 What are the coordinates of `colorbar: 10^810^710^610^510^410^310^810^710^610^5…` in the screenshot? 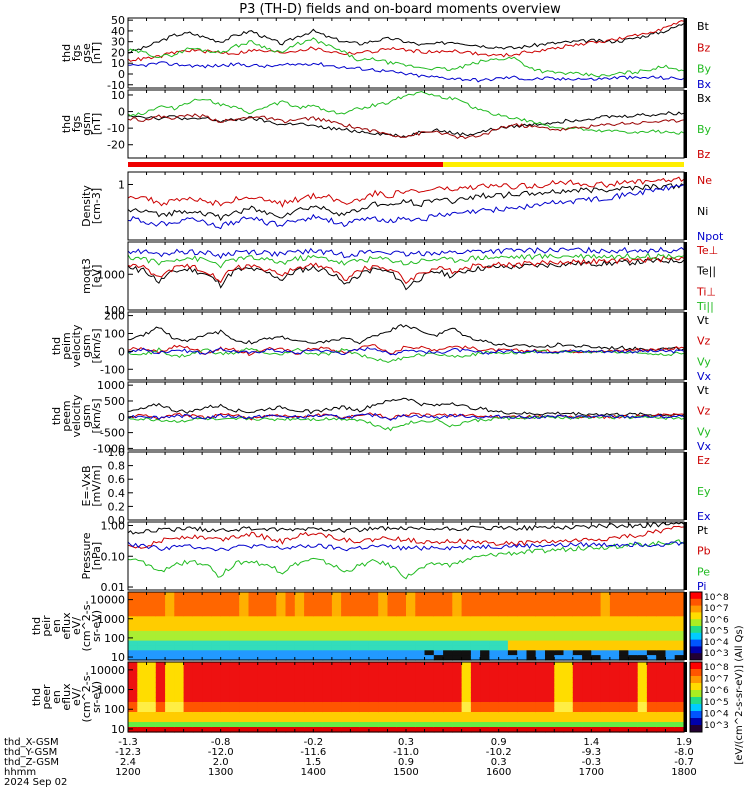 It's located at (717, 678).